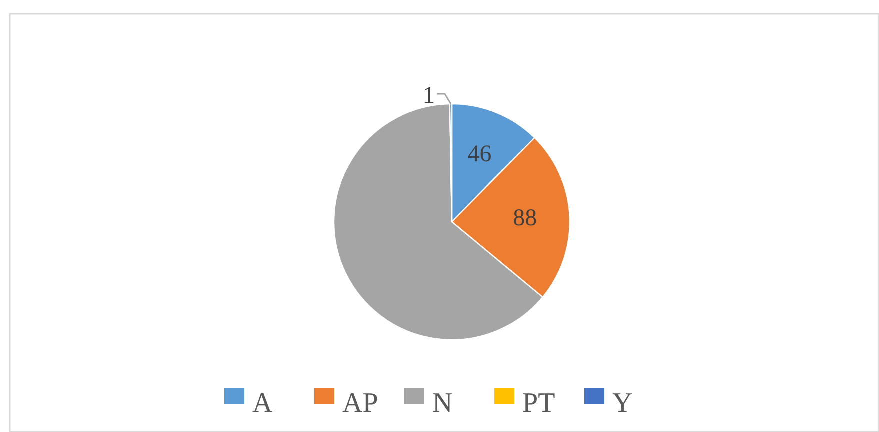 This screenshot has width=879, height=432. Describe the element at coordinates (428, 96) in the screenshot. I see `data-label: 1` at that location.